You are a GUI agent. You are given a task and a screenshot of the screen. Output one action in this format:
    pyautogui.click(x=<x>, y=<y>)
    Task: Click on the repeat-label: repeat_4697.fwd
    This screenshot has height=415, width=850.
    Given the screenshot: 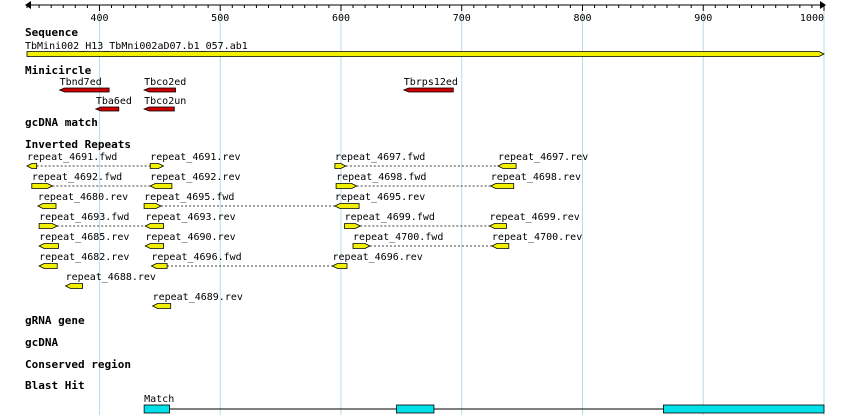 What is the action you would take?
    pyautogui.click(x=380, y=157)
    